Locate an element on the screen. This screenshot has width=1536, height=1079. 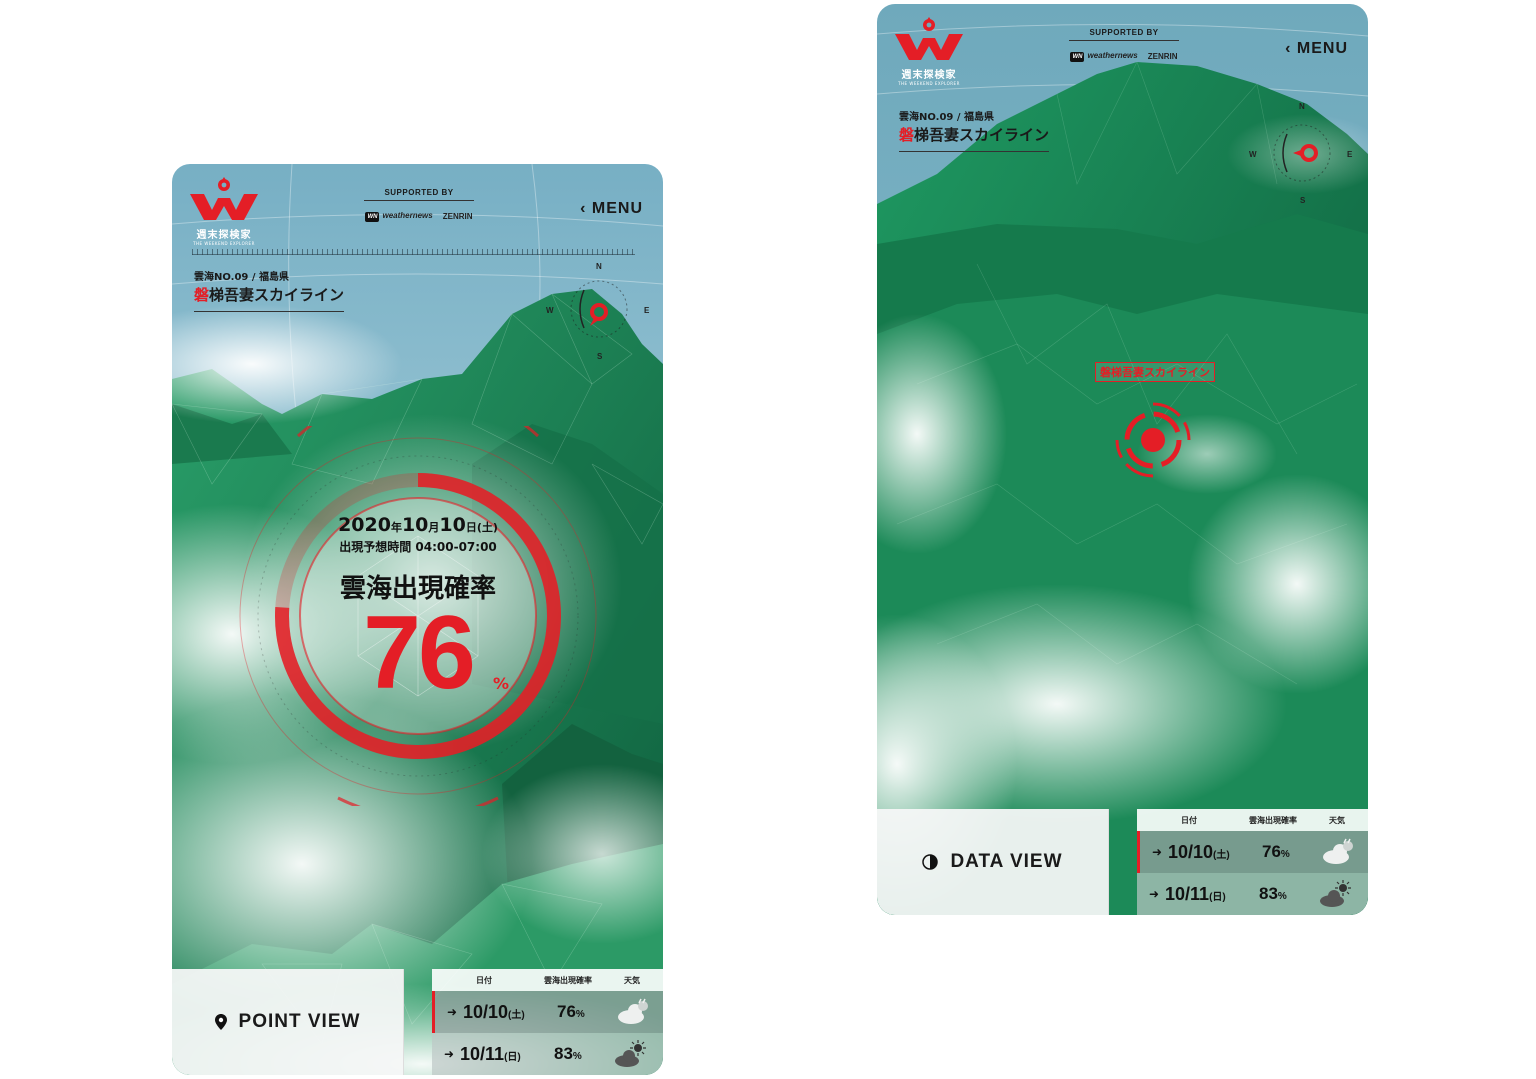
probability-unit: % is located at coordinates (501, 683).